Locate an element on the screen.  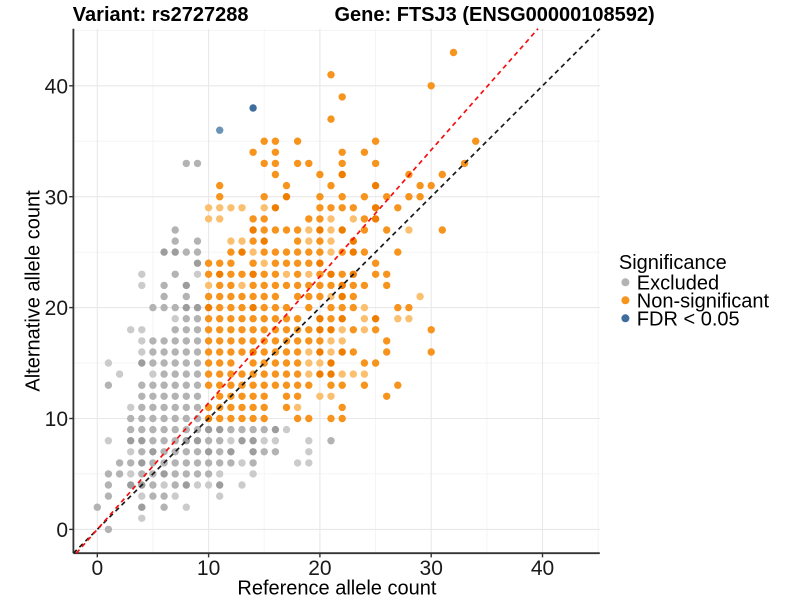
svg-text: Gene: FTSJ3 (ENSG00000108592) is located at coordinates (495, 15).